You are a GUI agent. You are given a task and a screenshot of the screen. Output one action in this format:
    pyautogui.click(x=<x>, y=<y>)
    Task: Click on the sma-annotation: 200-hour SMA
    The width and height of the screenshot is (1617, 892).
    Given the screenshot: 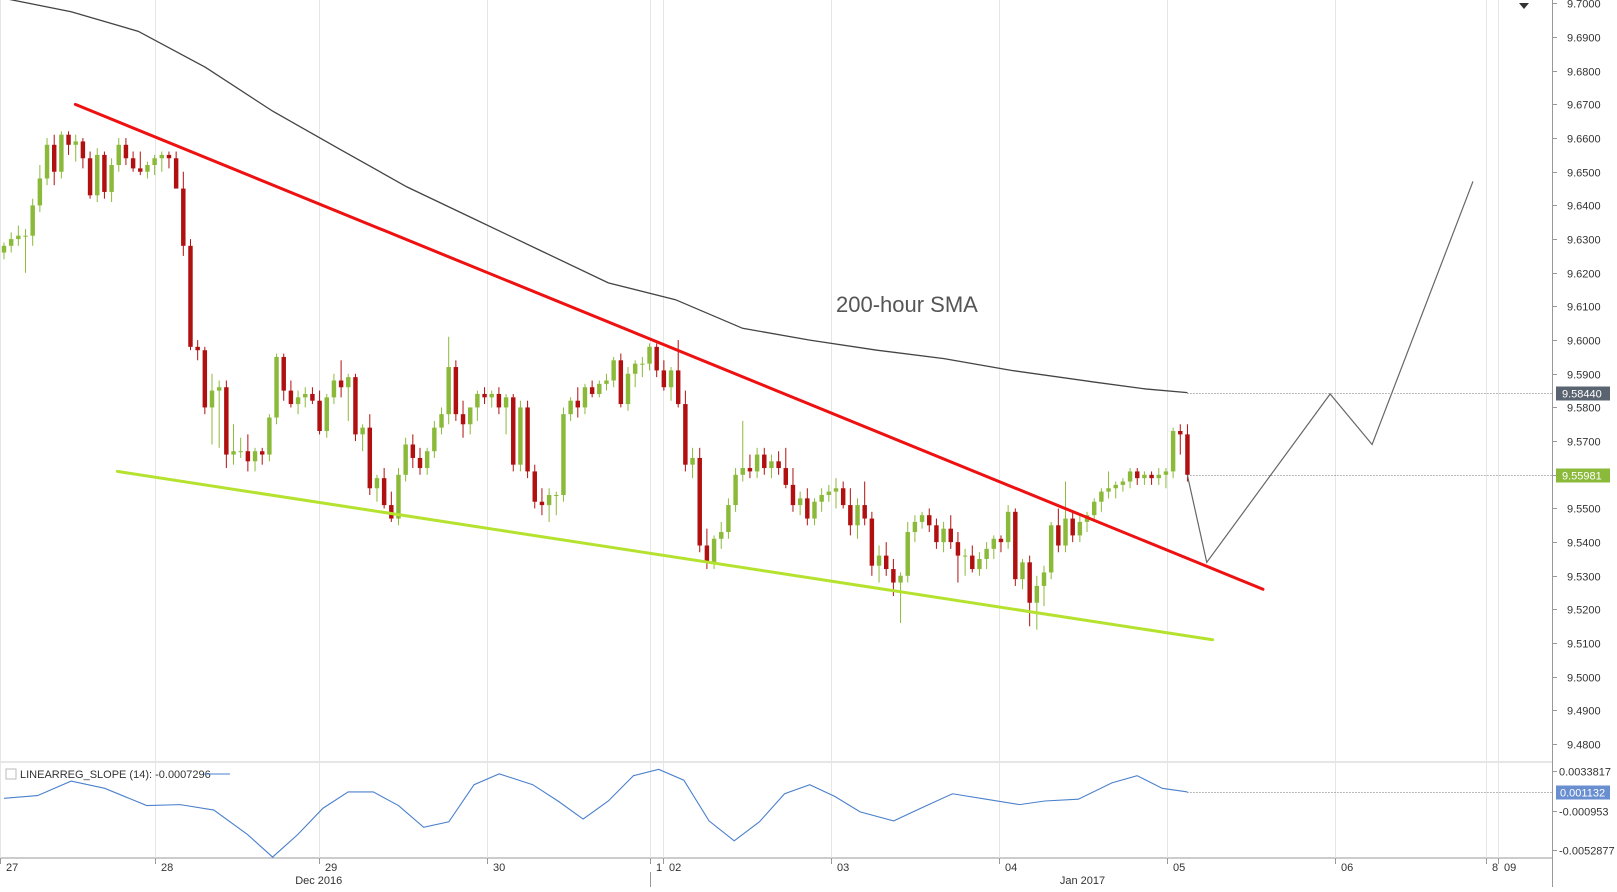 What is the action you would take?
    pyautogui.click(x=907, y=304)
    